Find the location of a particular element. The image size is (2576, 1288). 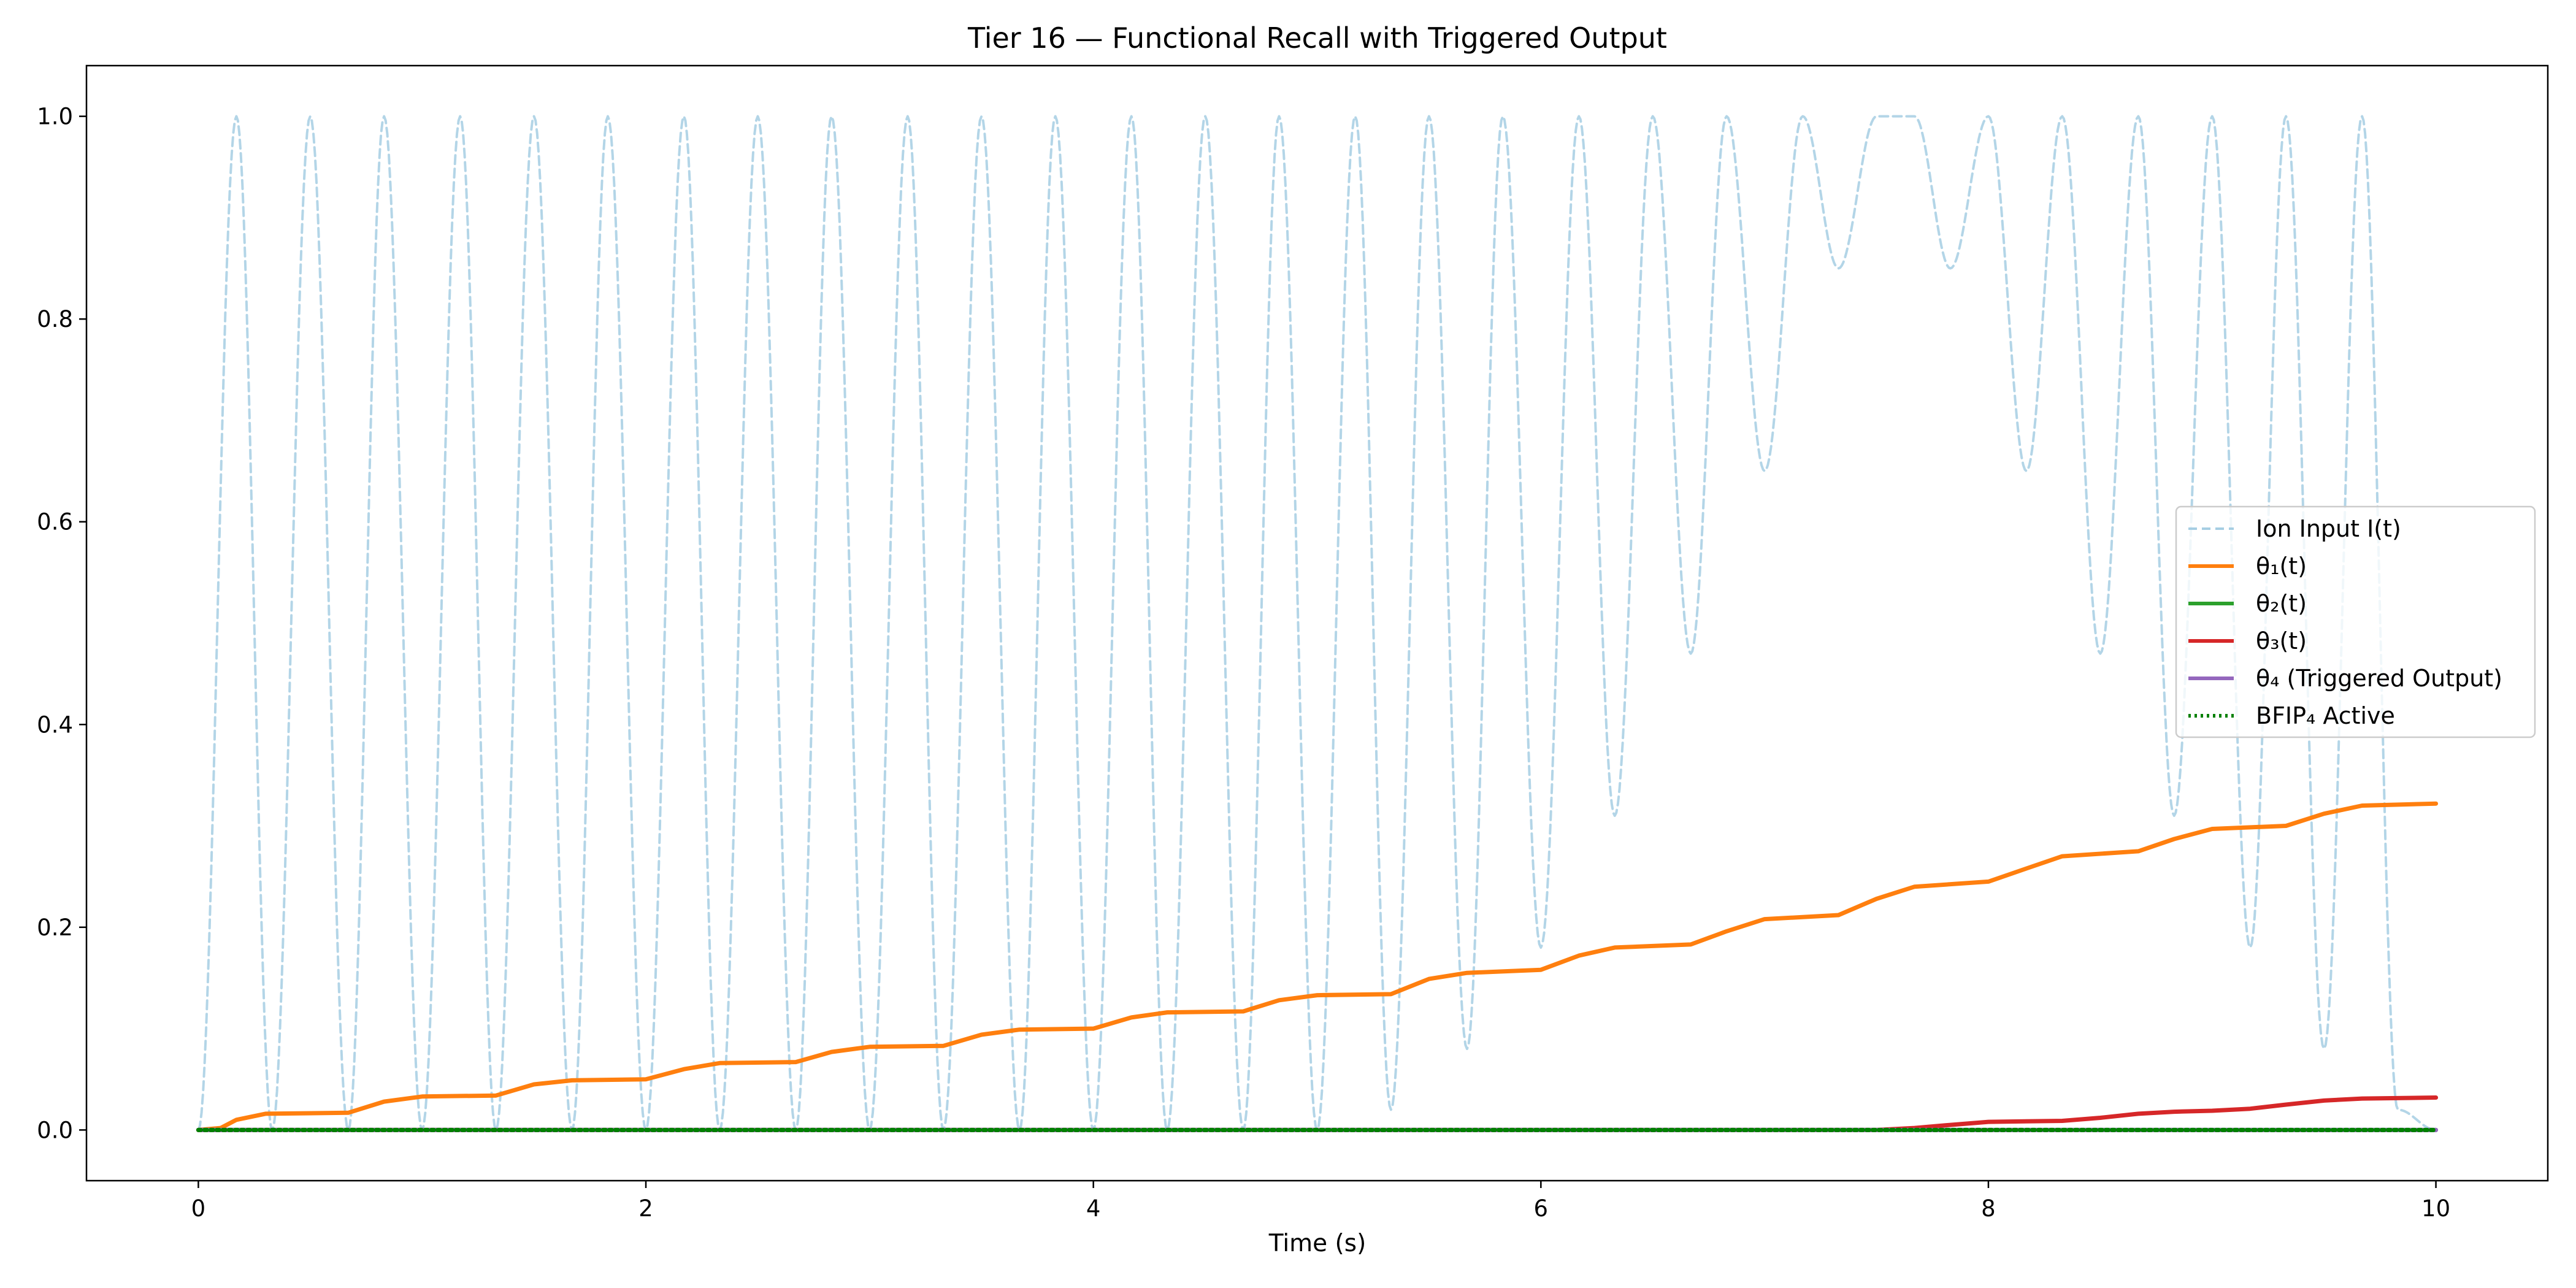

x-axis-ticks: 0 2 4 6 8 10 is located at coordinates (1320, 1201).